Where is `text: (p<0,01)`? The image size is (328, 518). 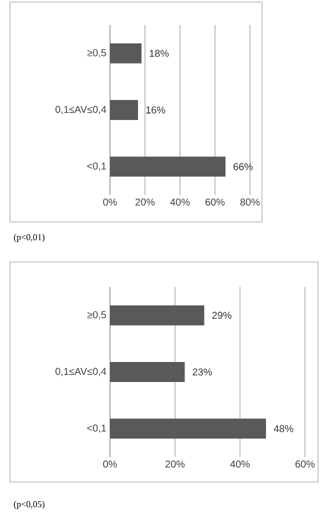 text: (p<0,01) is located at coordinates (29, 238).